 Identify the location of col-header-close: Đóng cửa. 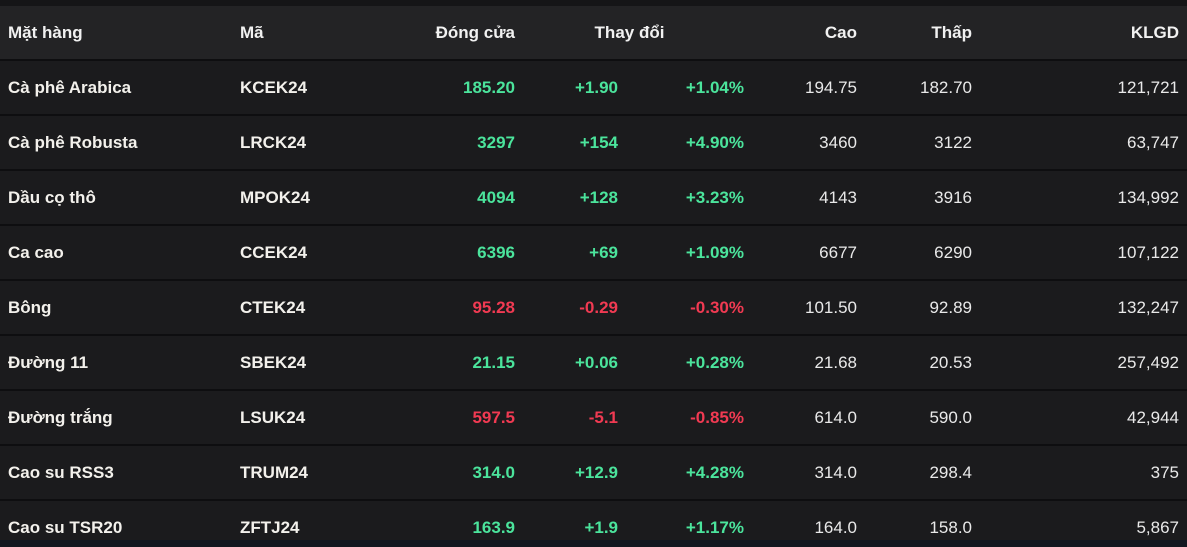
(440, 30).